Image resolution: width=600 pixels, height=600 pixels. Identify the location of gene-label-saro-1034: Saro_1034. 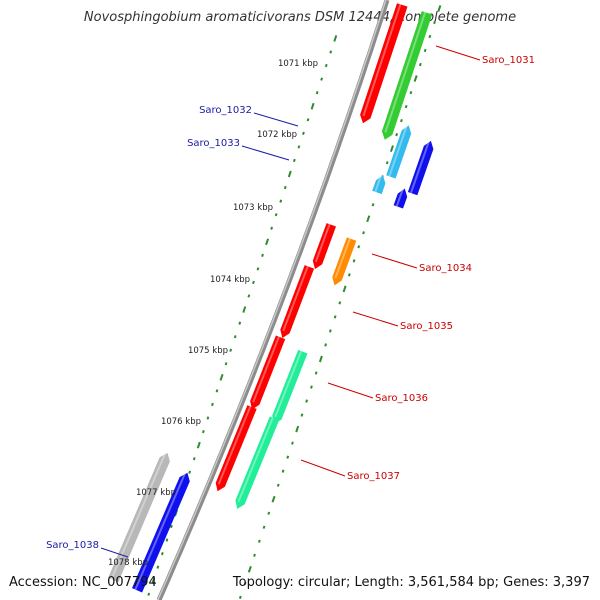
(445, 268).